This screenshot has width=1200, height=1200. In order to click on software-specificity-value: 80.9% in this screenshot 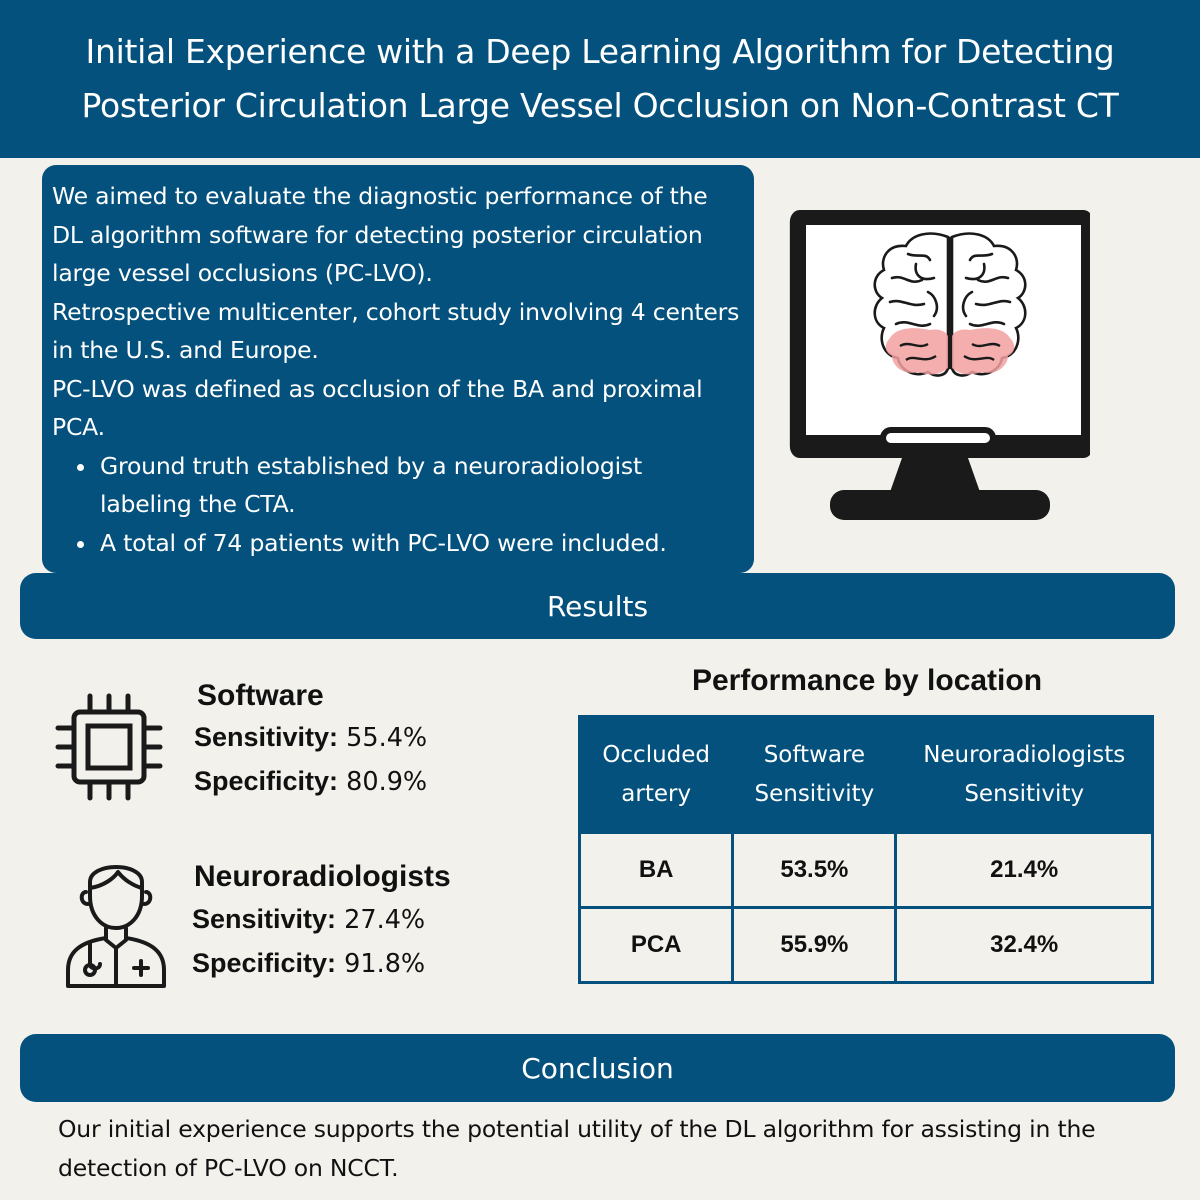, I will do `click(387, 782)`.